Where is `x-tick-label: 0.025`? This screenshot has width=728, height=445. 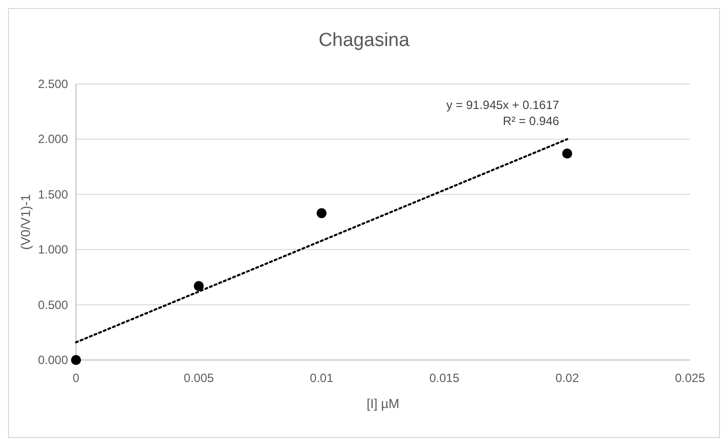
x-tick-label: 0.025 is located at coordinates (690, 378).